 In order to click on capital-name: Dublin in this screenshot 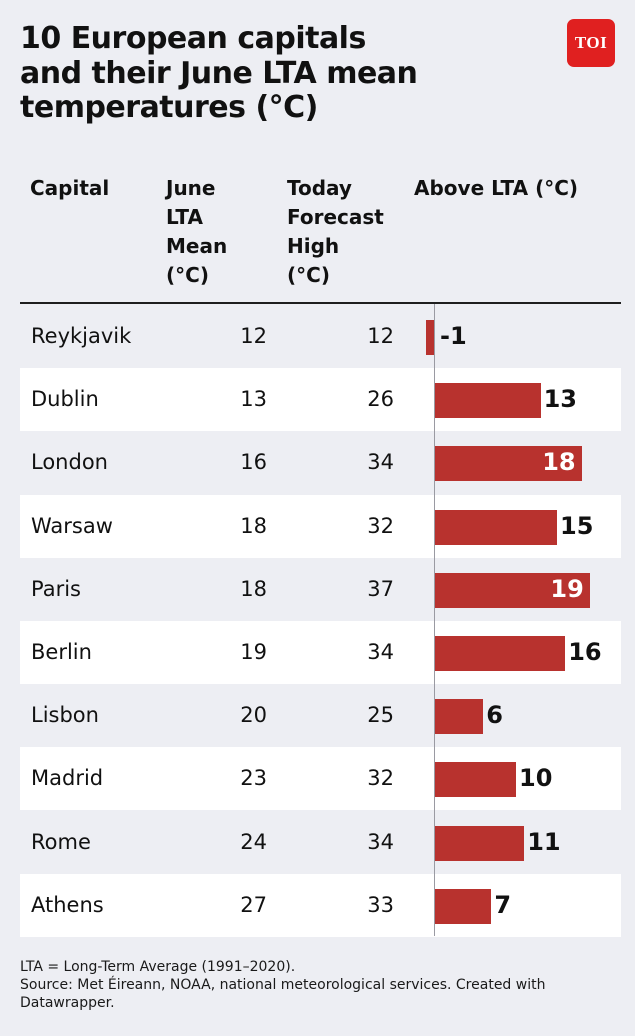, I will do `click(65, 399)`.